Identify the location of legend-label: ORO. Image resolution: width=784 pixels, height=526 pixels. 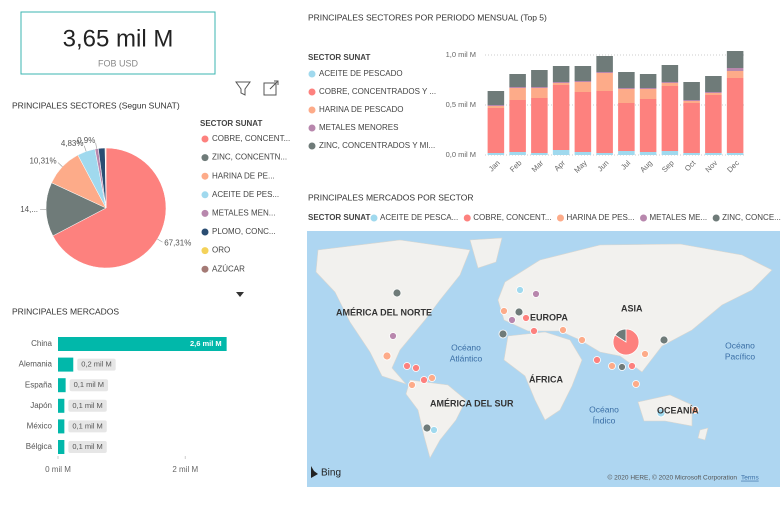
(221, 250).